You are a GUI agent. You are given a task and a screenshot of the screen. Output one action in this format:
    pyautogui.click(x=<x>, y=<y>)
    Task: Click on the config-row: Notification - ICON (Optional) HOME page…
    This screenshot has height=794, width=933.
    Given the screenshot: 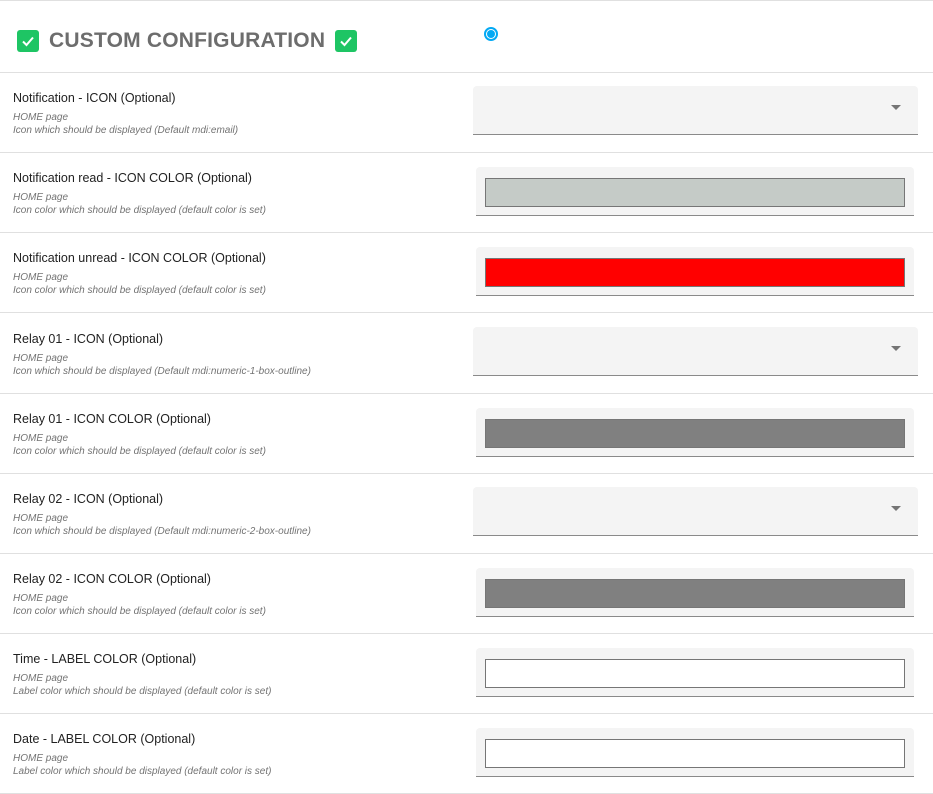 What is the action you would take?
    pyautogui.click(x=466, y=113)
    